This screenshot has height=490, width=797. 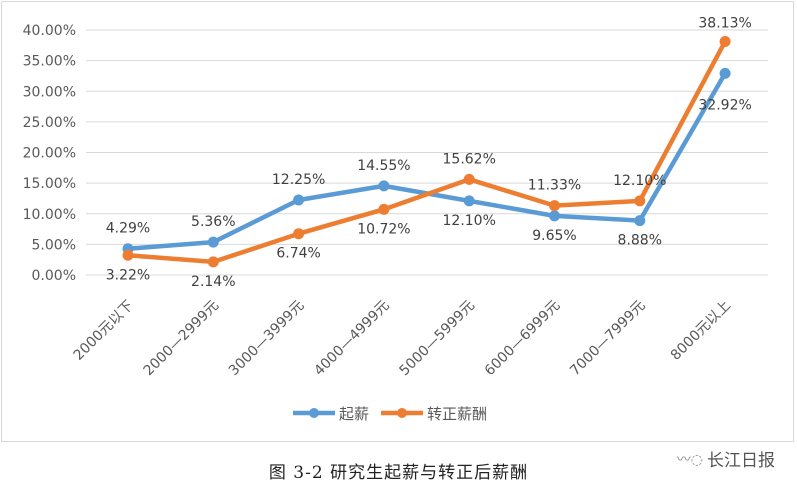 What do you see at coordinates (724, 23) in the screenshot?
I see `data-label: 38.13%` at bounding box center [724, 23].